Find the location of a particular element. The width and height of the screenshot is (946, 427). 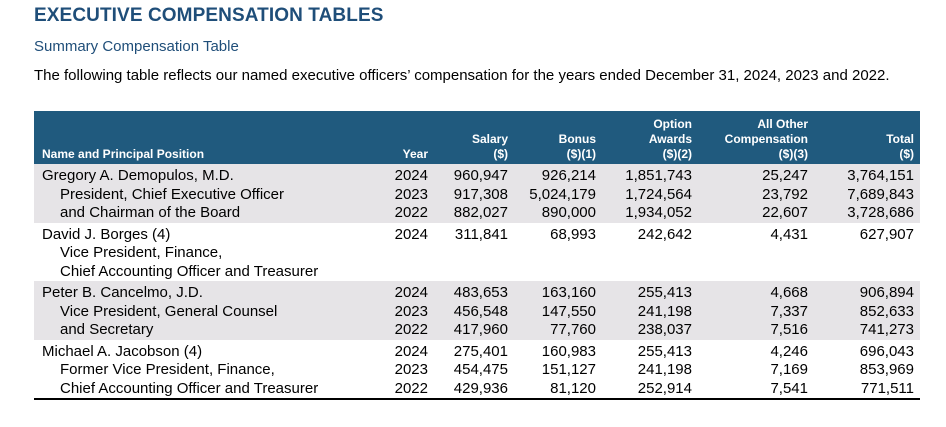

officer-title-line: Vice President, General Counsel is located at coordinates (169, 311).